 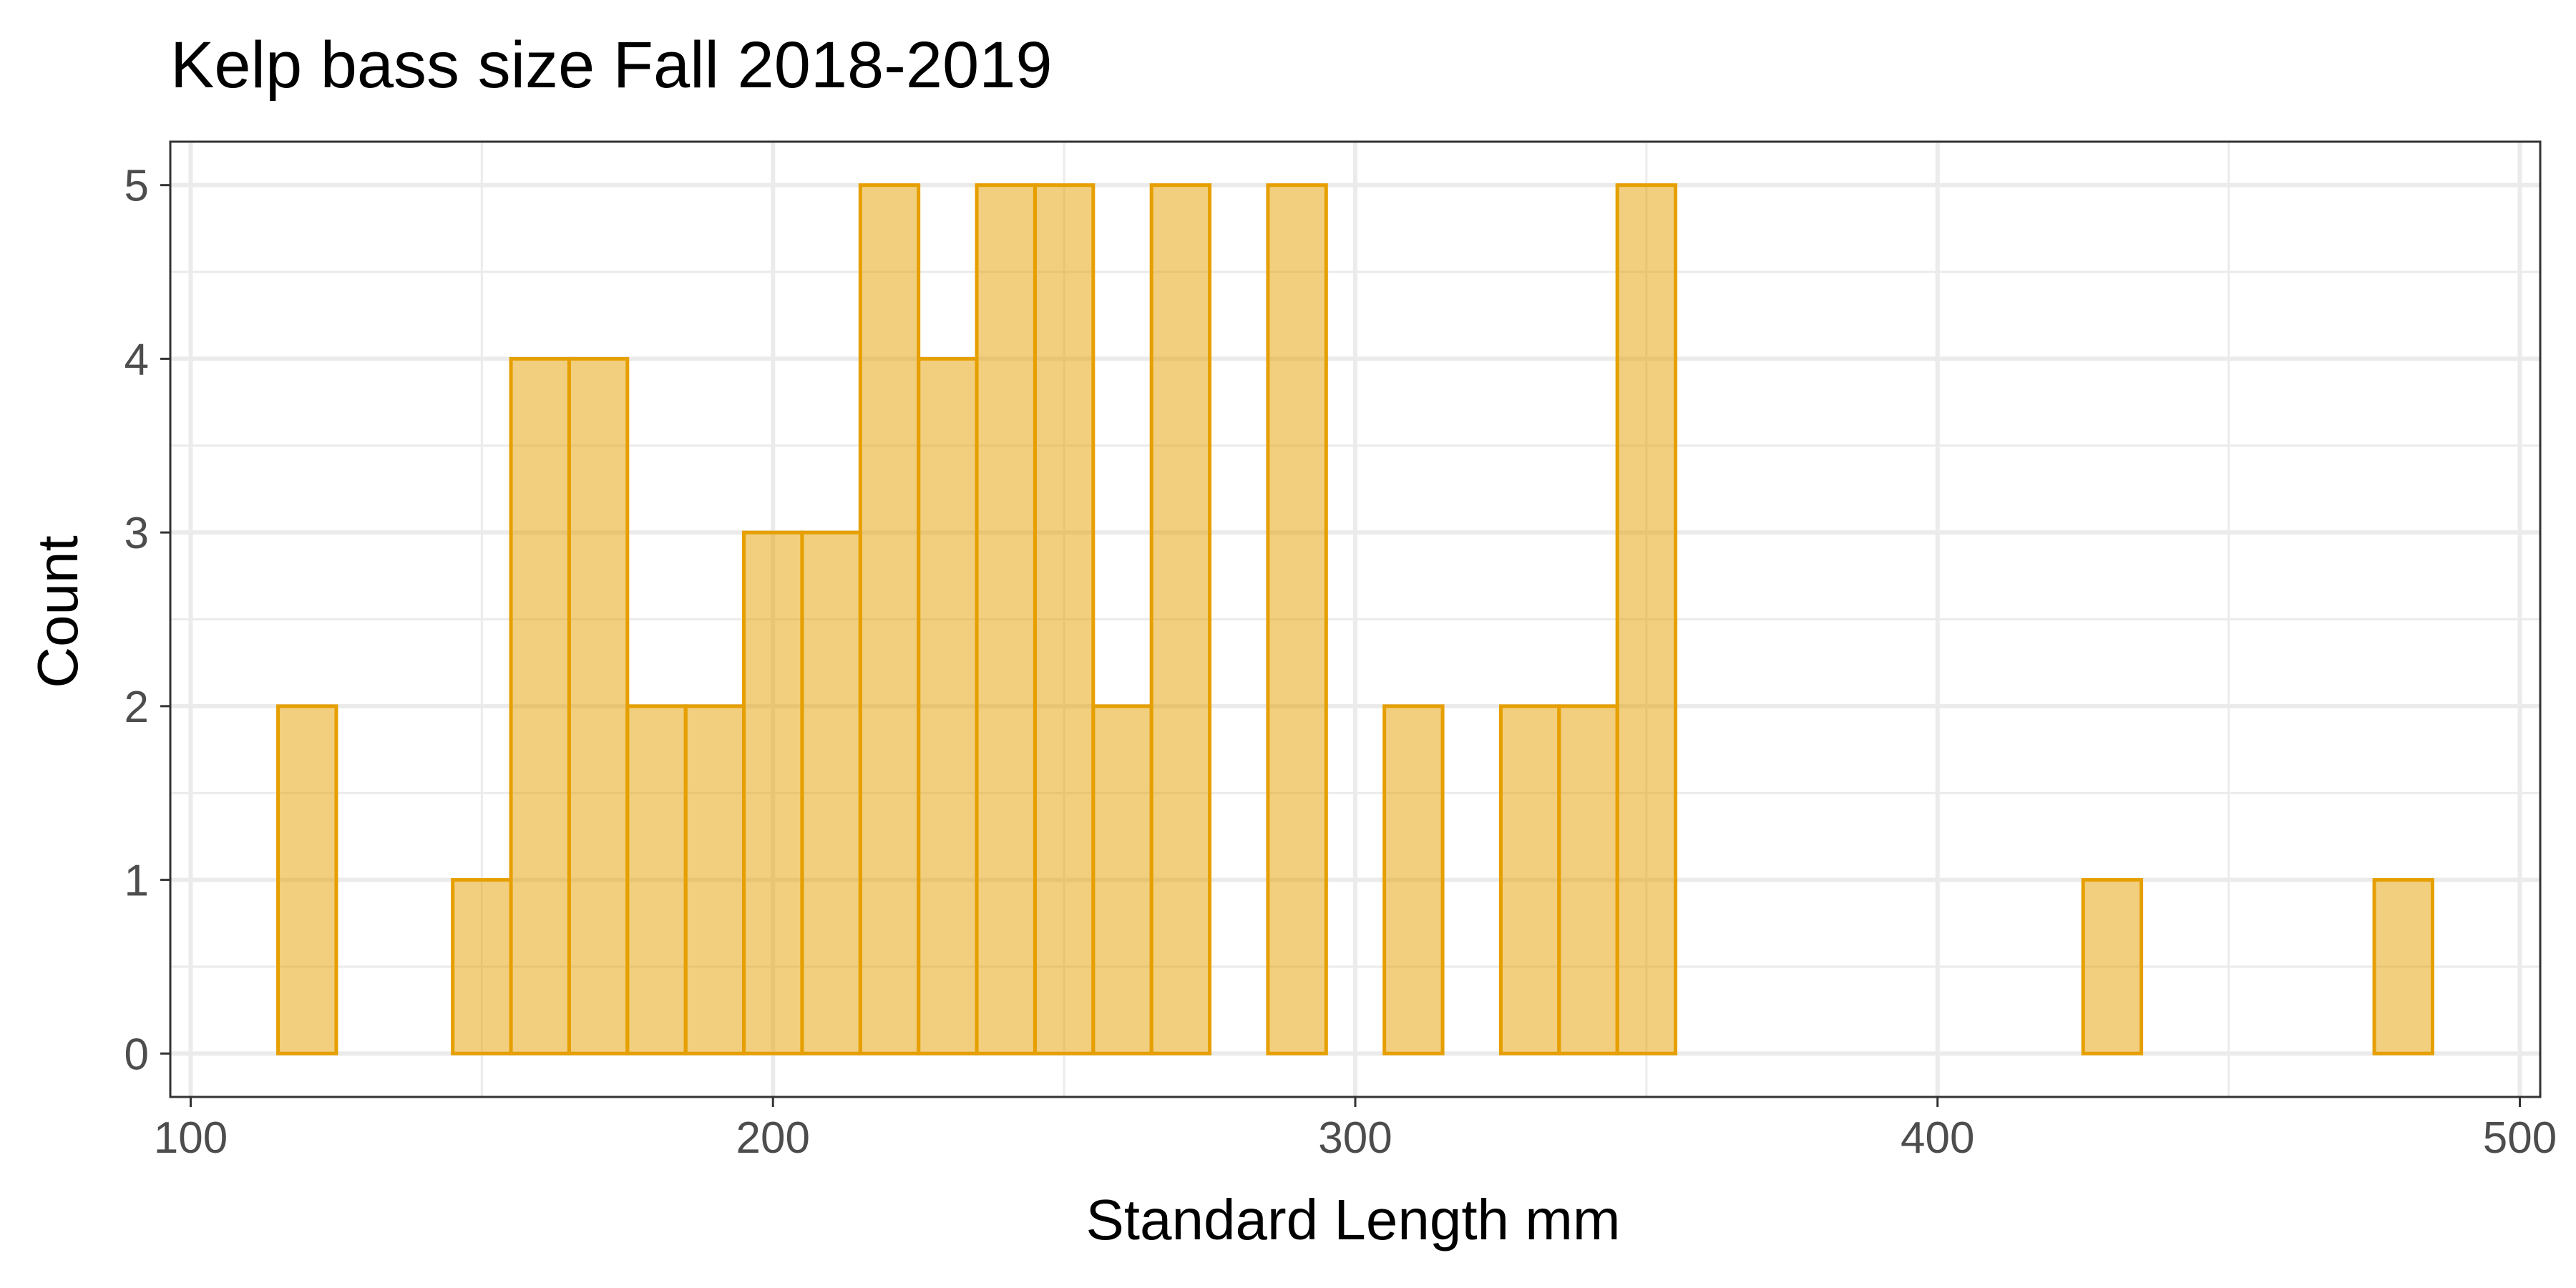 What do you see at coordinates (1937, 1138) in the screenshot?
I see `x-tick-label: 400` at bounding box center [1937, 1138].